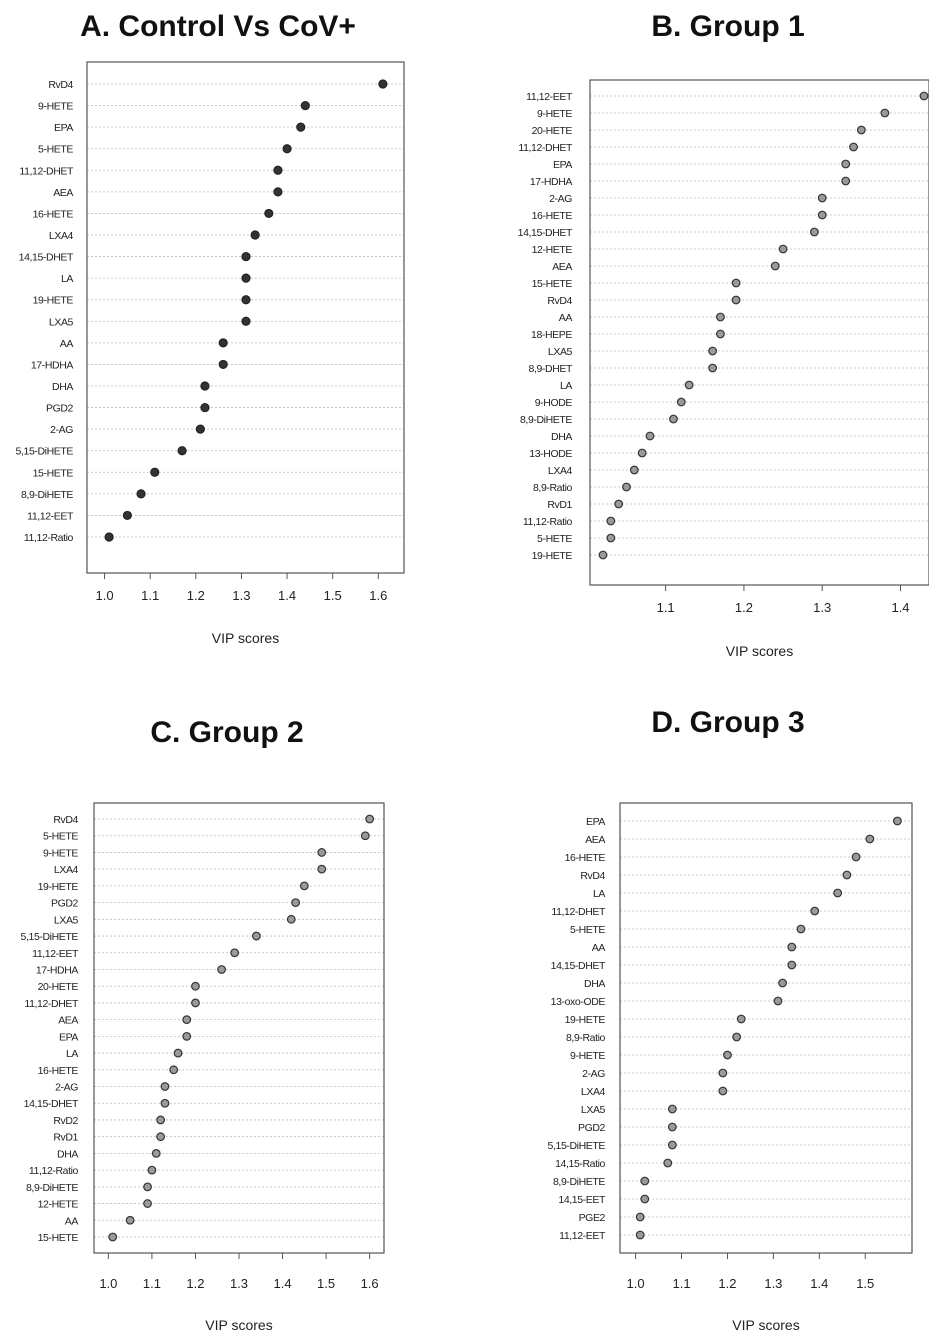  I want to click on category-label: 2-AG, so click(61, 430).